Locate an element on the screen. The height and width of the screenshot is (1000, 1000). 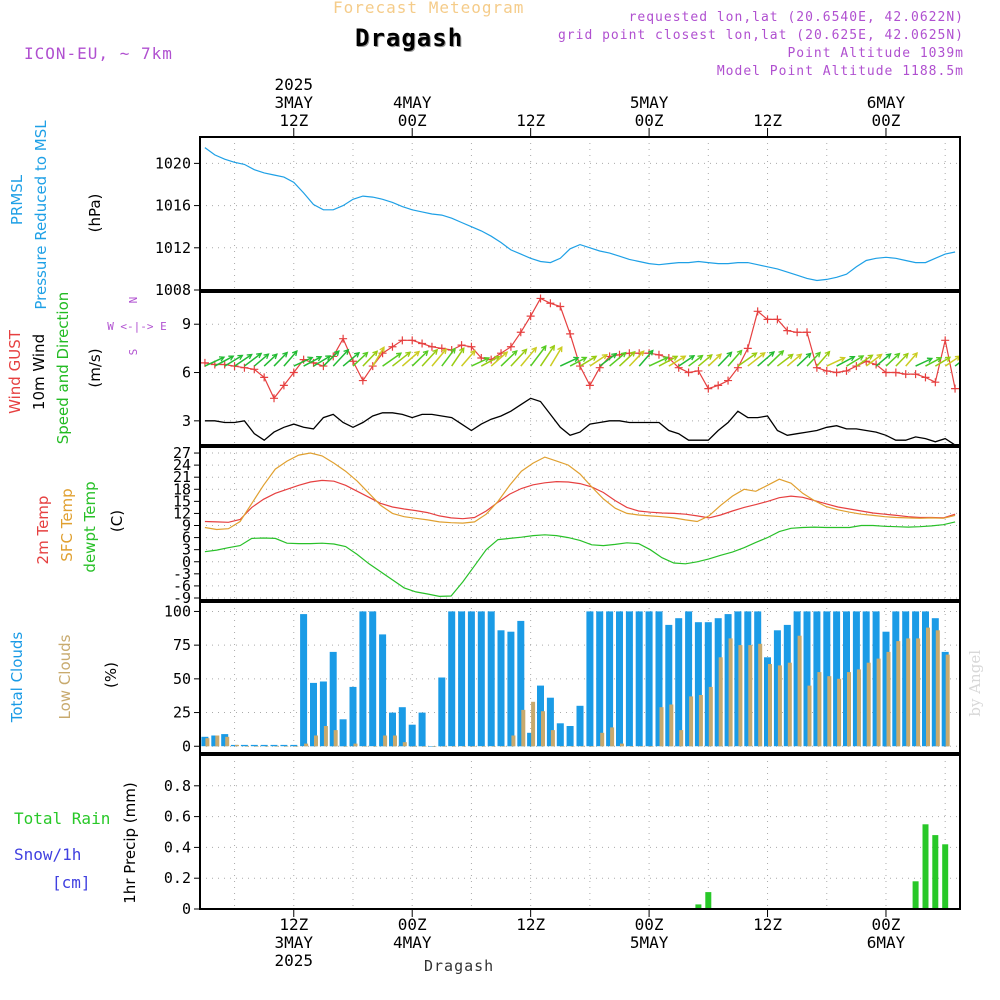
low-clouds-label: Low Clouds is located at coordinates (65, 676).